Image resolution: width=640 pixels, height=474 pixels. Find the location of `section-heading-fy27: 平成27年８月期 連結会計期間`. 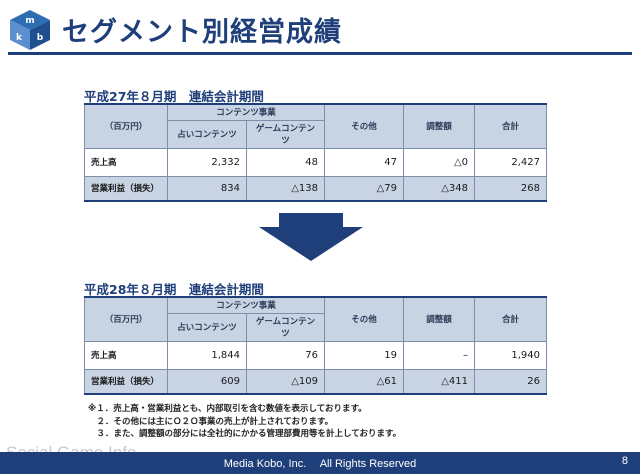

section-heading-fy27: 平成27年８月期 連結会計期間 is located at coordinates (174, 96).